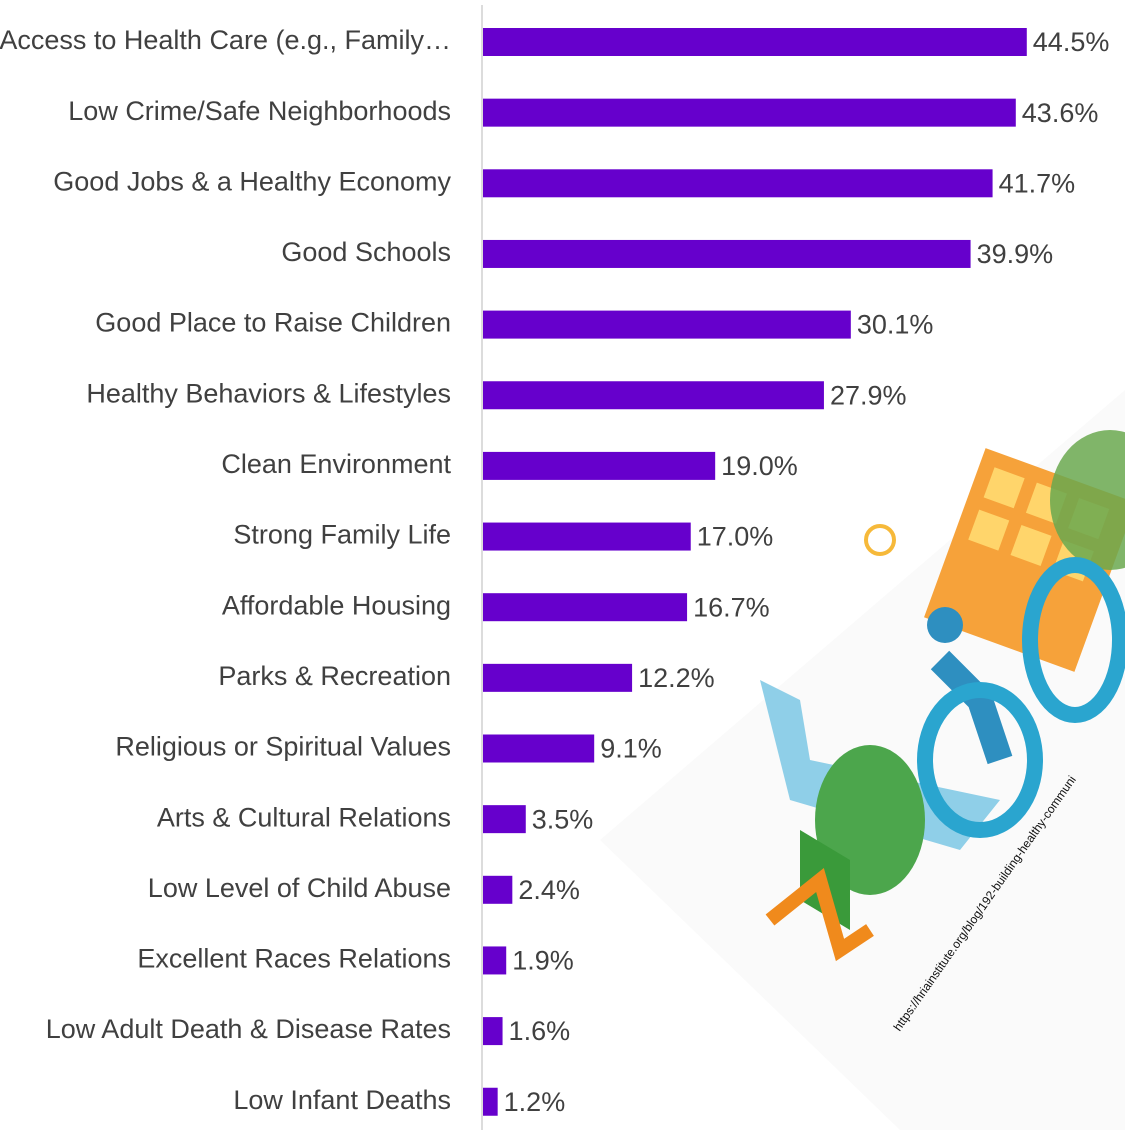 The width and height of the screenshot is (1125, 1130). Describe the element at coordinates (294, 959) in the screenshot. I see `category-label: Excellent Races Relations` at that location.